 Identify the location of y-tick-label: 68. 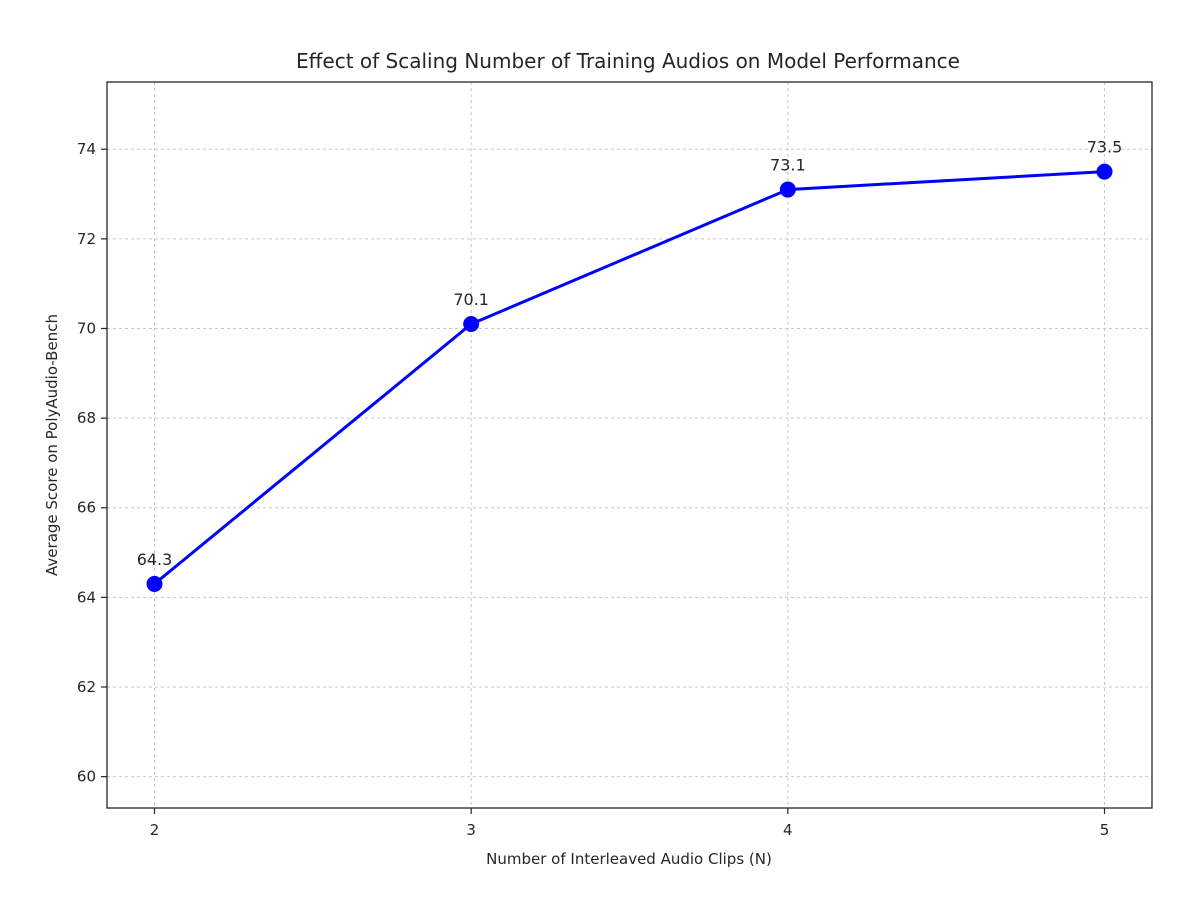
(86, 418).